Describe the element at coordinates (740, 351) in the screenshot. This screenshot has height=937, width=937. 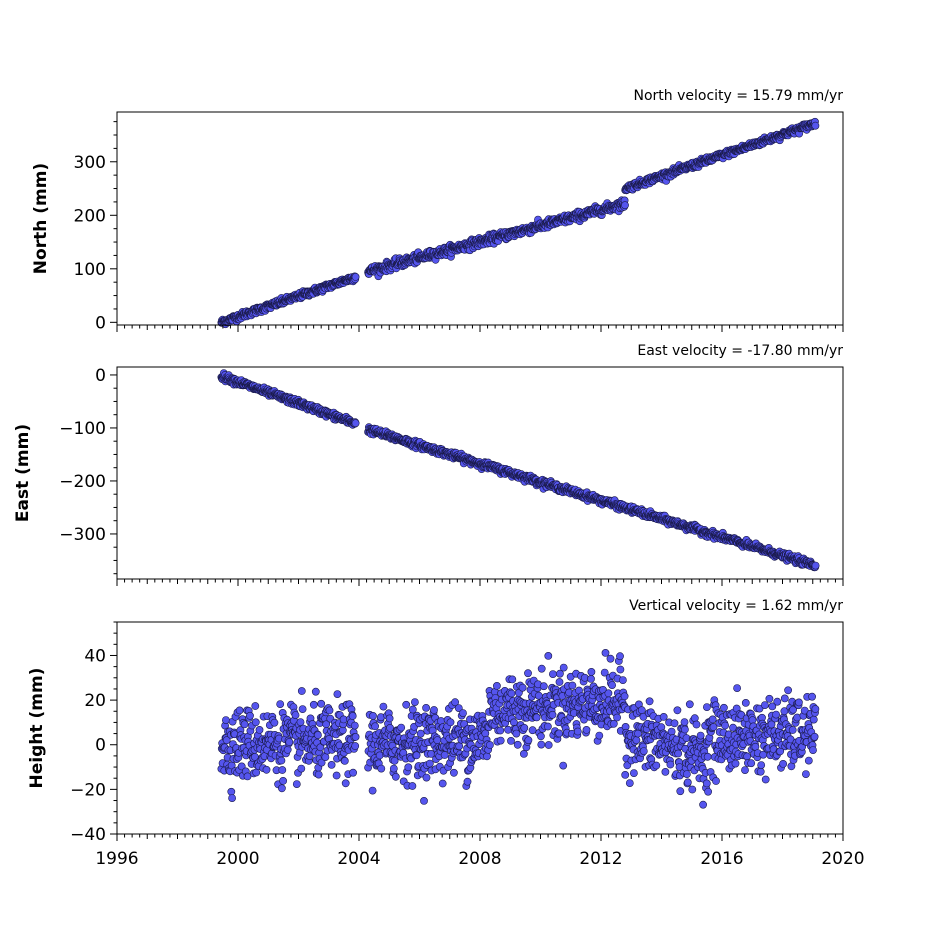
I see `east-title: East velocity = -17.80 mm/yr` at that location.